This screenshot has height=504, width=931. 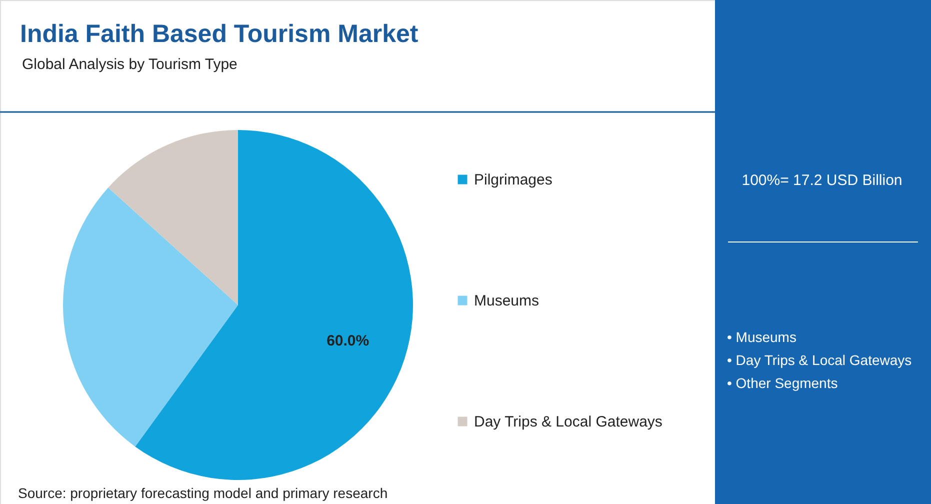 What do you see at coordinates (822, 180) in the screenshot?
I see `text: 100%= 17.2 USD Billion` at bounding box center [822, 180].